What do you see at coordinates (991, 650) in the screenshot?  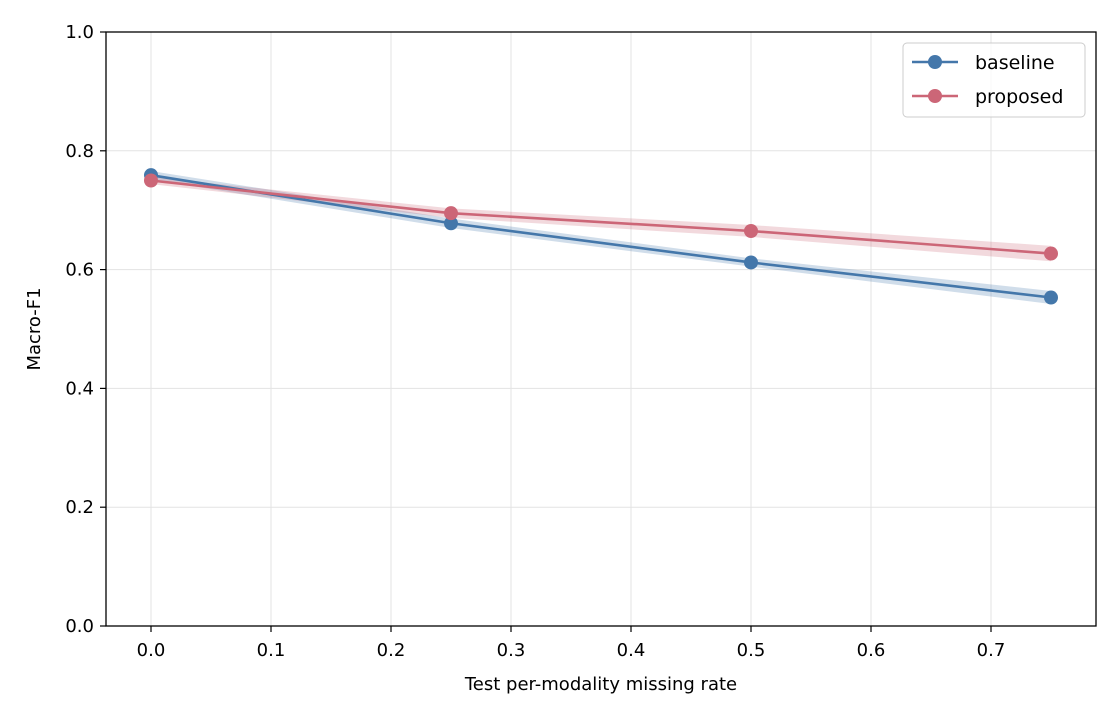 I see `x-tick-label: 0.7` at bounding box center [991, 650].